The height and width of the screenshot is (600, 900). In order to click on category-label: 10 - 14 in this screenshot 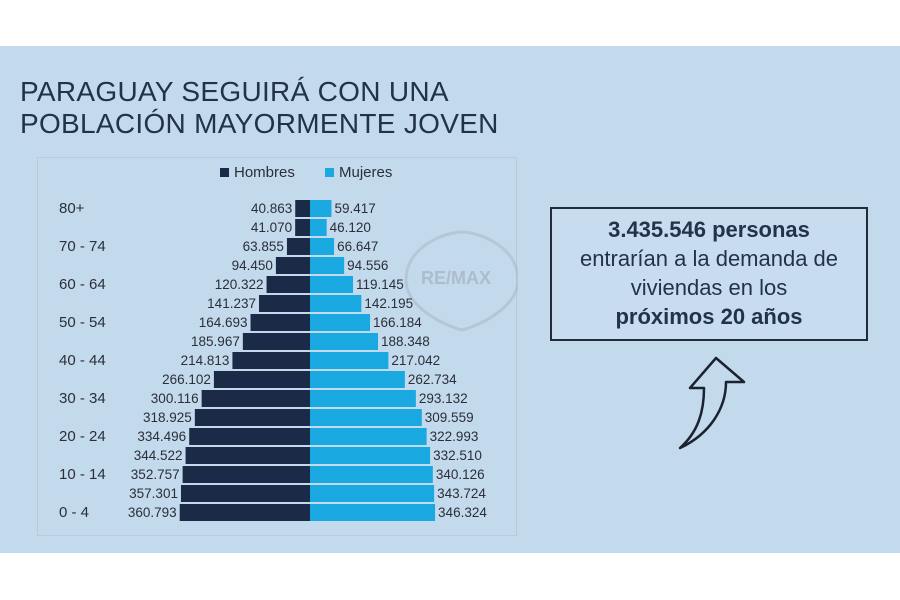, I will do `click(82, 474)`.